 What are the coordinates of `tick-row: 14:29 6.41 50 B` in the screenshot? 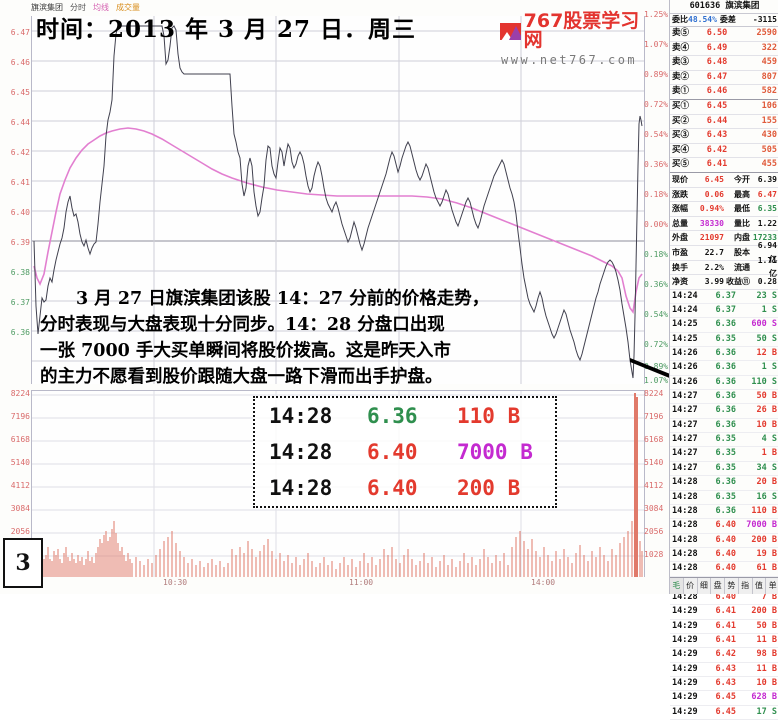 It's located at (724, 627).